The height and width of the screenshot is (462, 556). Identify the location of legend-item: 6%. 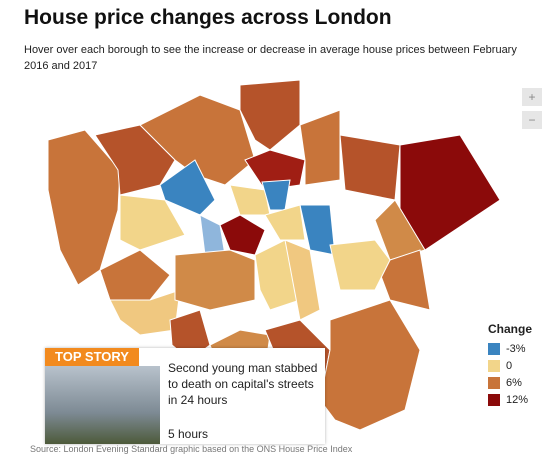
(510, 382).